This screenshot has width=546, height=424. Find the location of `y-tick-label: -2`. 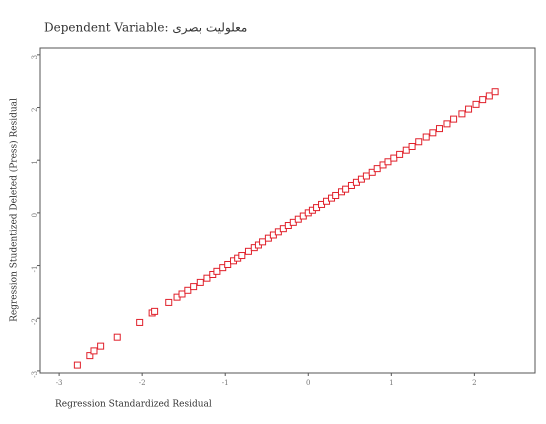

y-tick-label: -2 is located at coordinates (35, 321).